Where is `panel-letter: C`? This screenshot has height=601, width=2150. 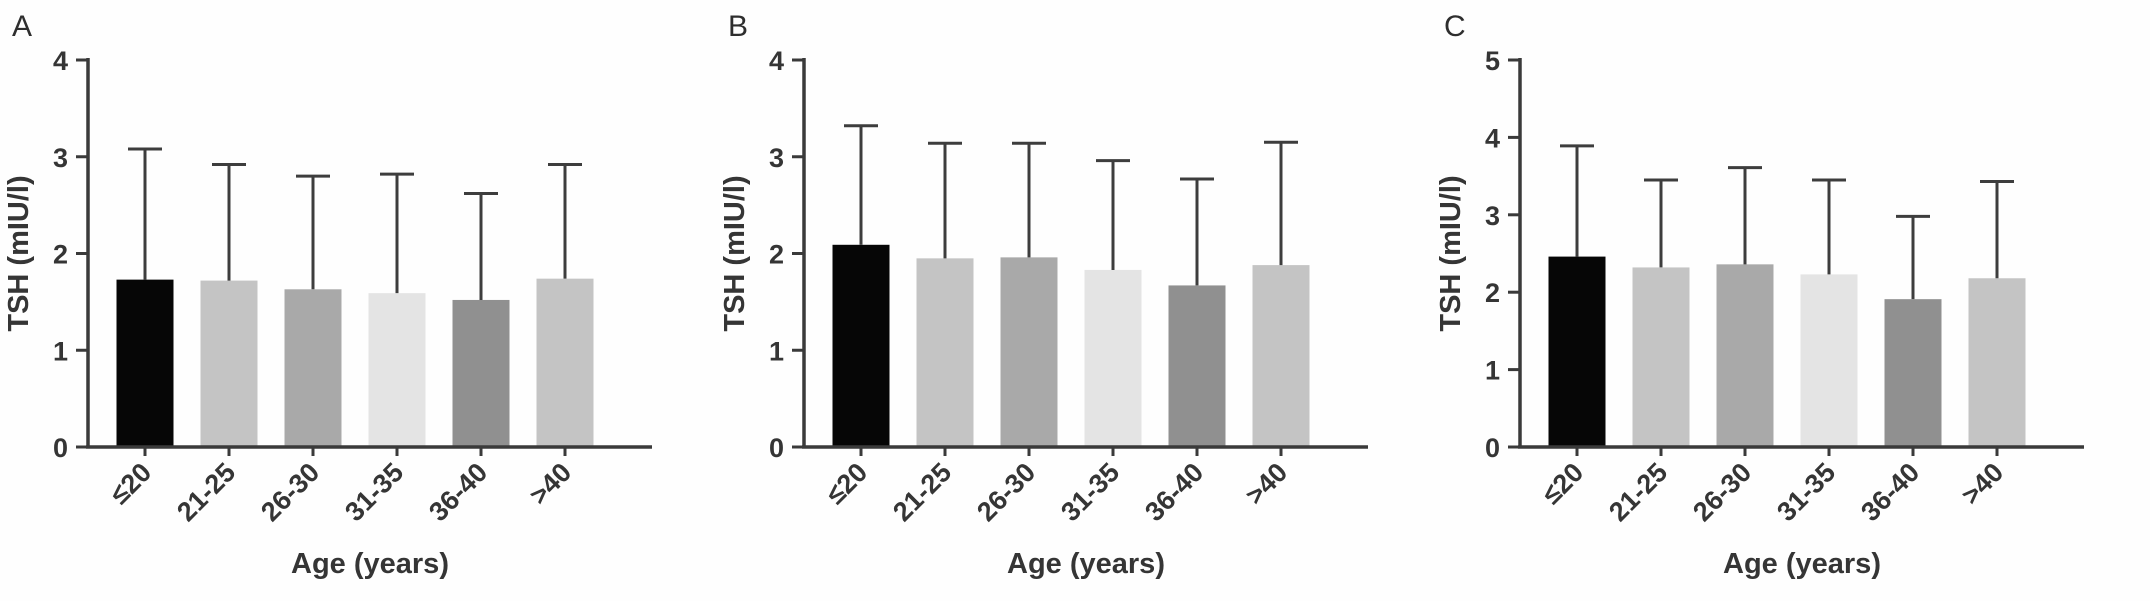 panel-letter: C is located at coordinates (1455, 26).